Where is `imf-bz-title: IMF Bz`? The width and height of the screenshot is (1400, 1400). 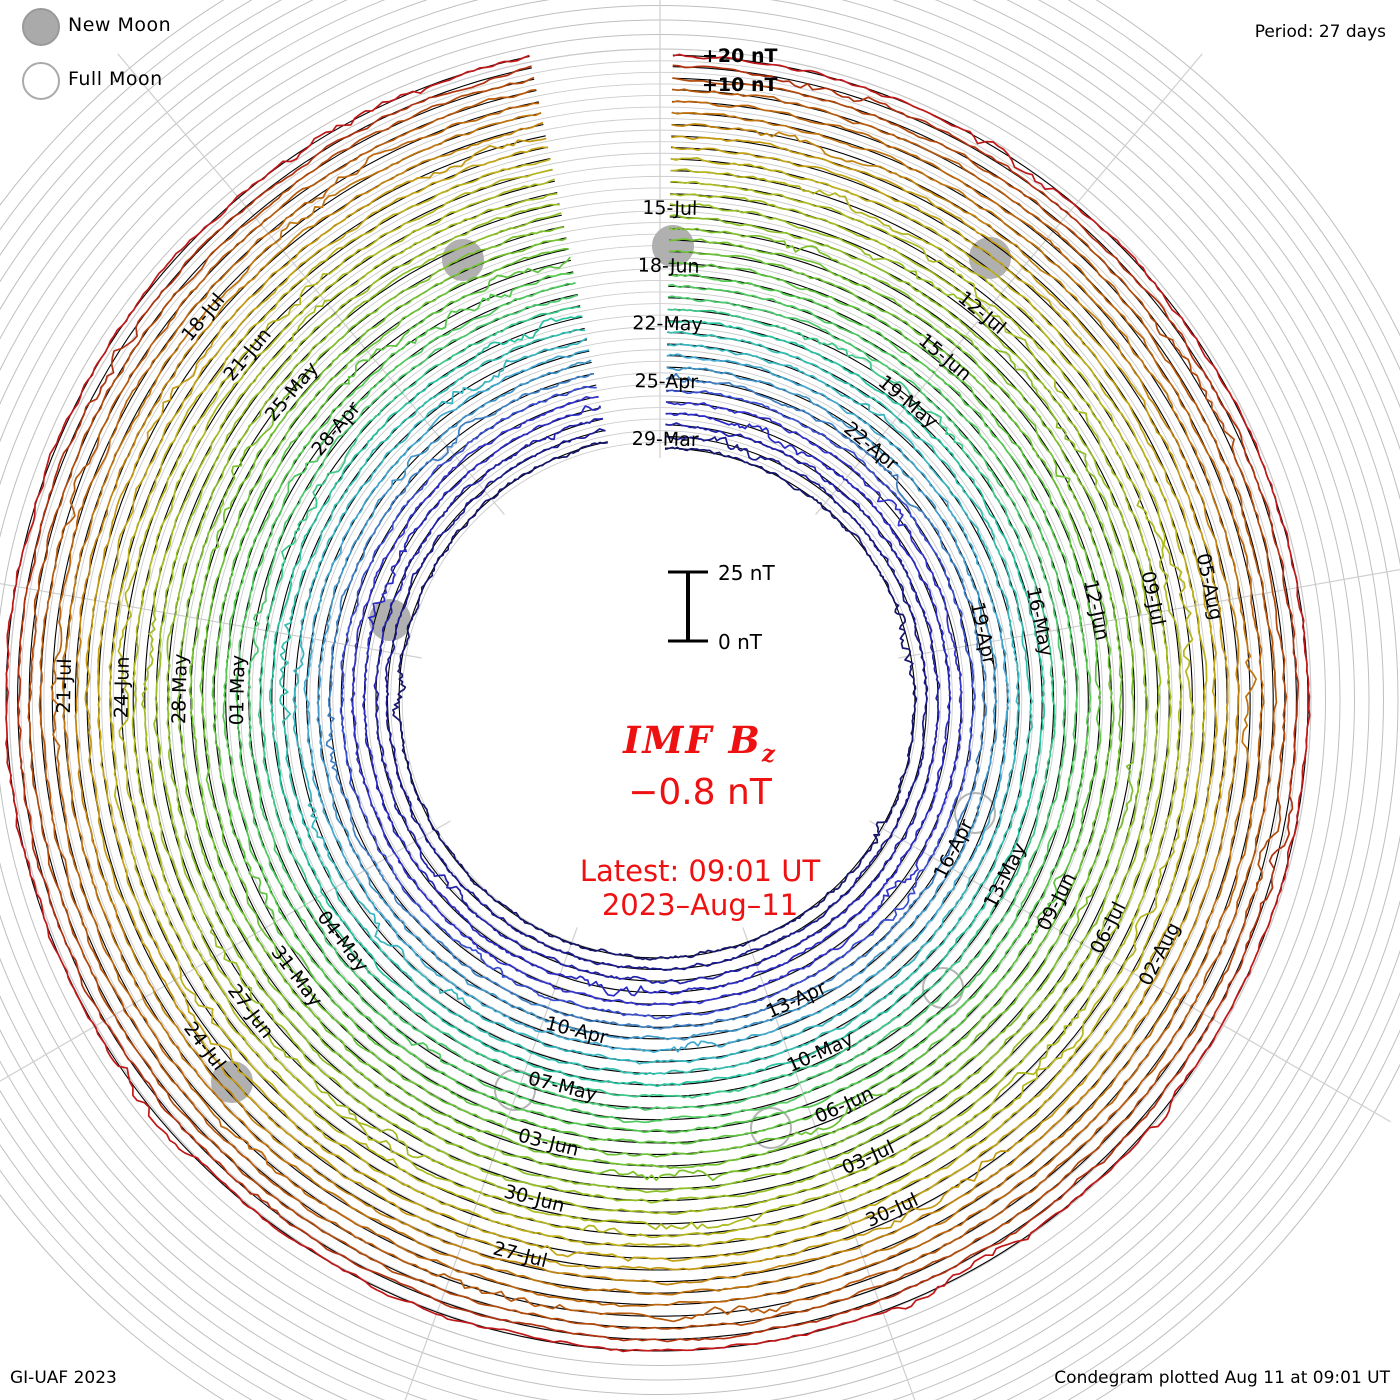 imf-bz-title: IMF Bz is located at coordinates (700, 742).